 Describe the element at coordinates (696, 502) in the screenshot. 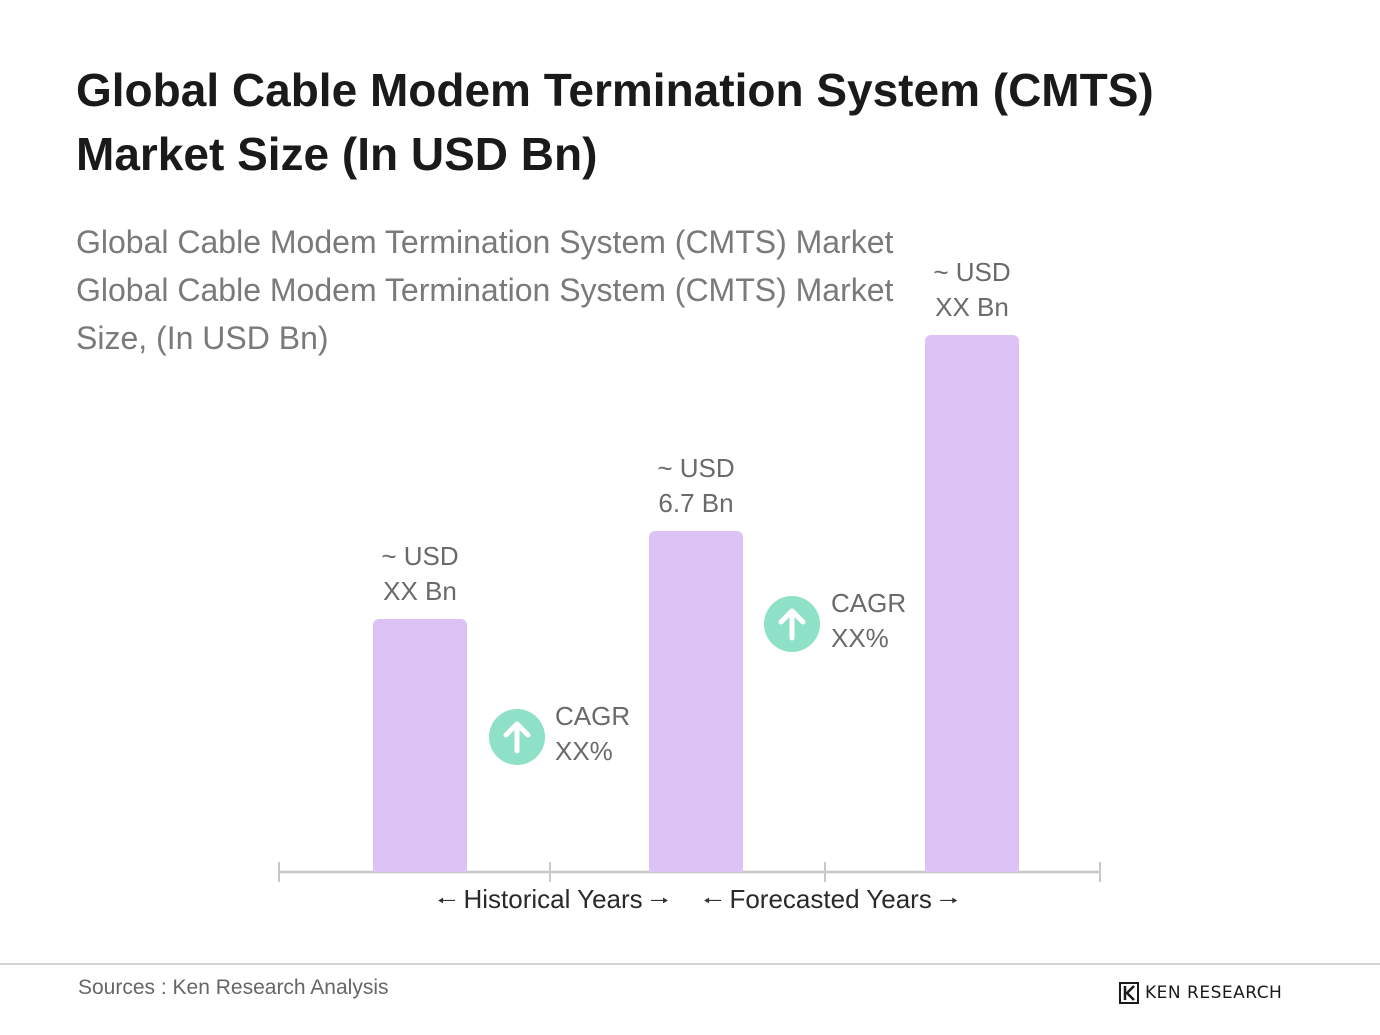

I see `bar-label-value: 6.7 Bn` at that location.